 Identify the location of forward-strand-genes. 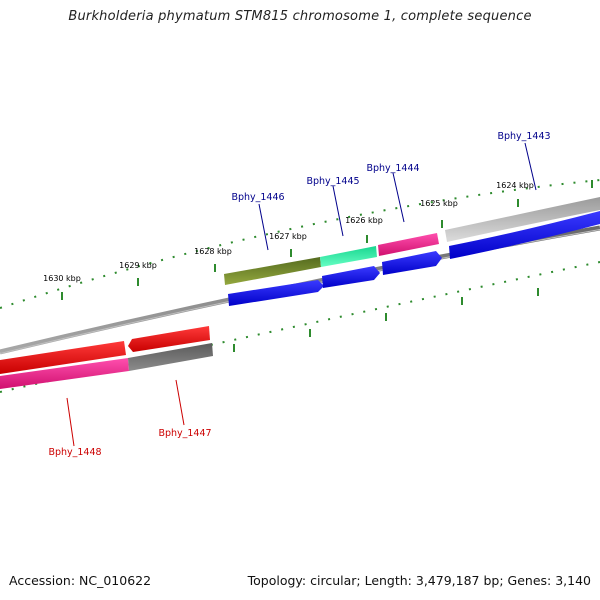
(412, 241).